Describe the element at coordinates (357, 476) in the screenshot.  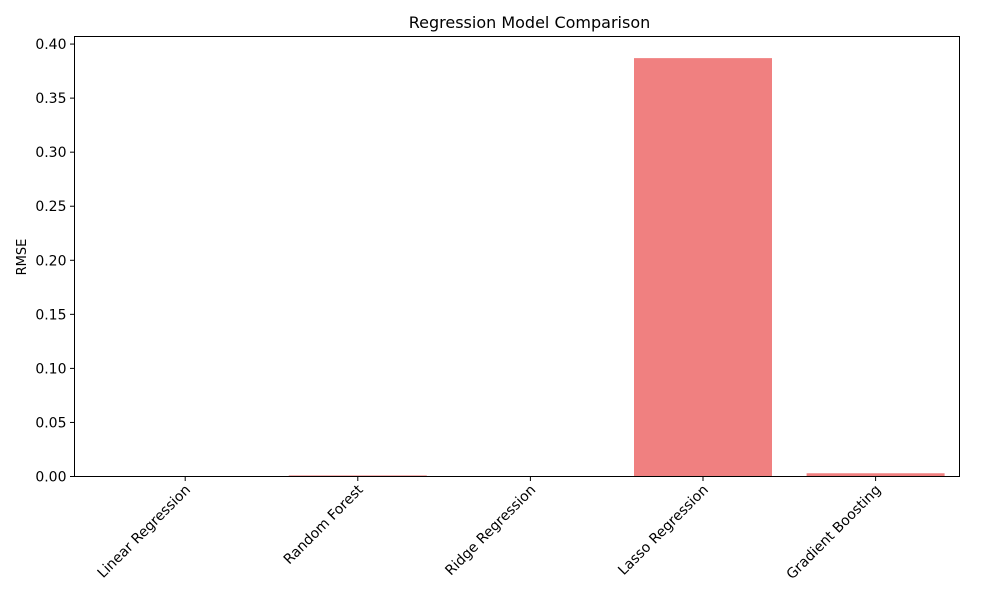
I see `bar-random-forest` at that location.